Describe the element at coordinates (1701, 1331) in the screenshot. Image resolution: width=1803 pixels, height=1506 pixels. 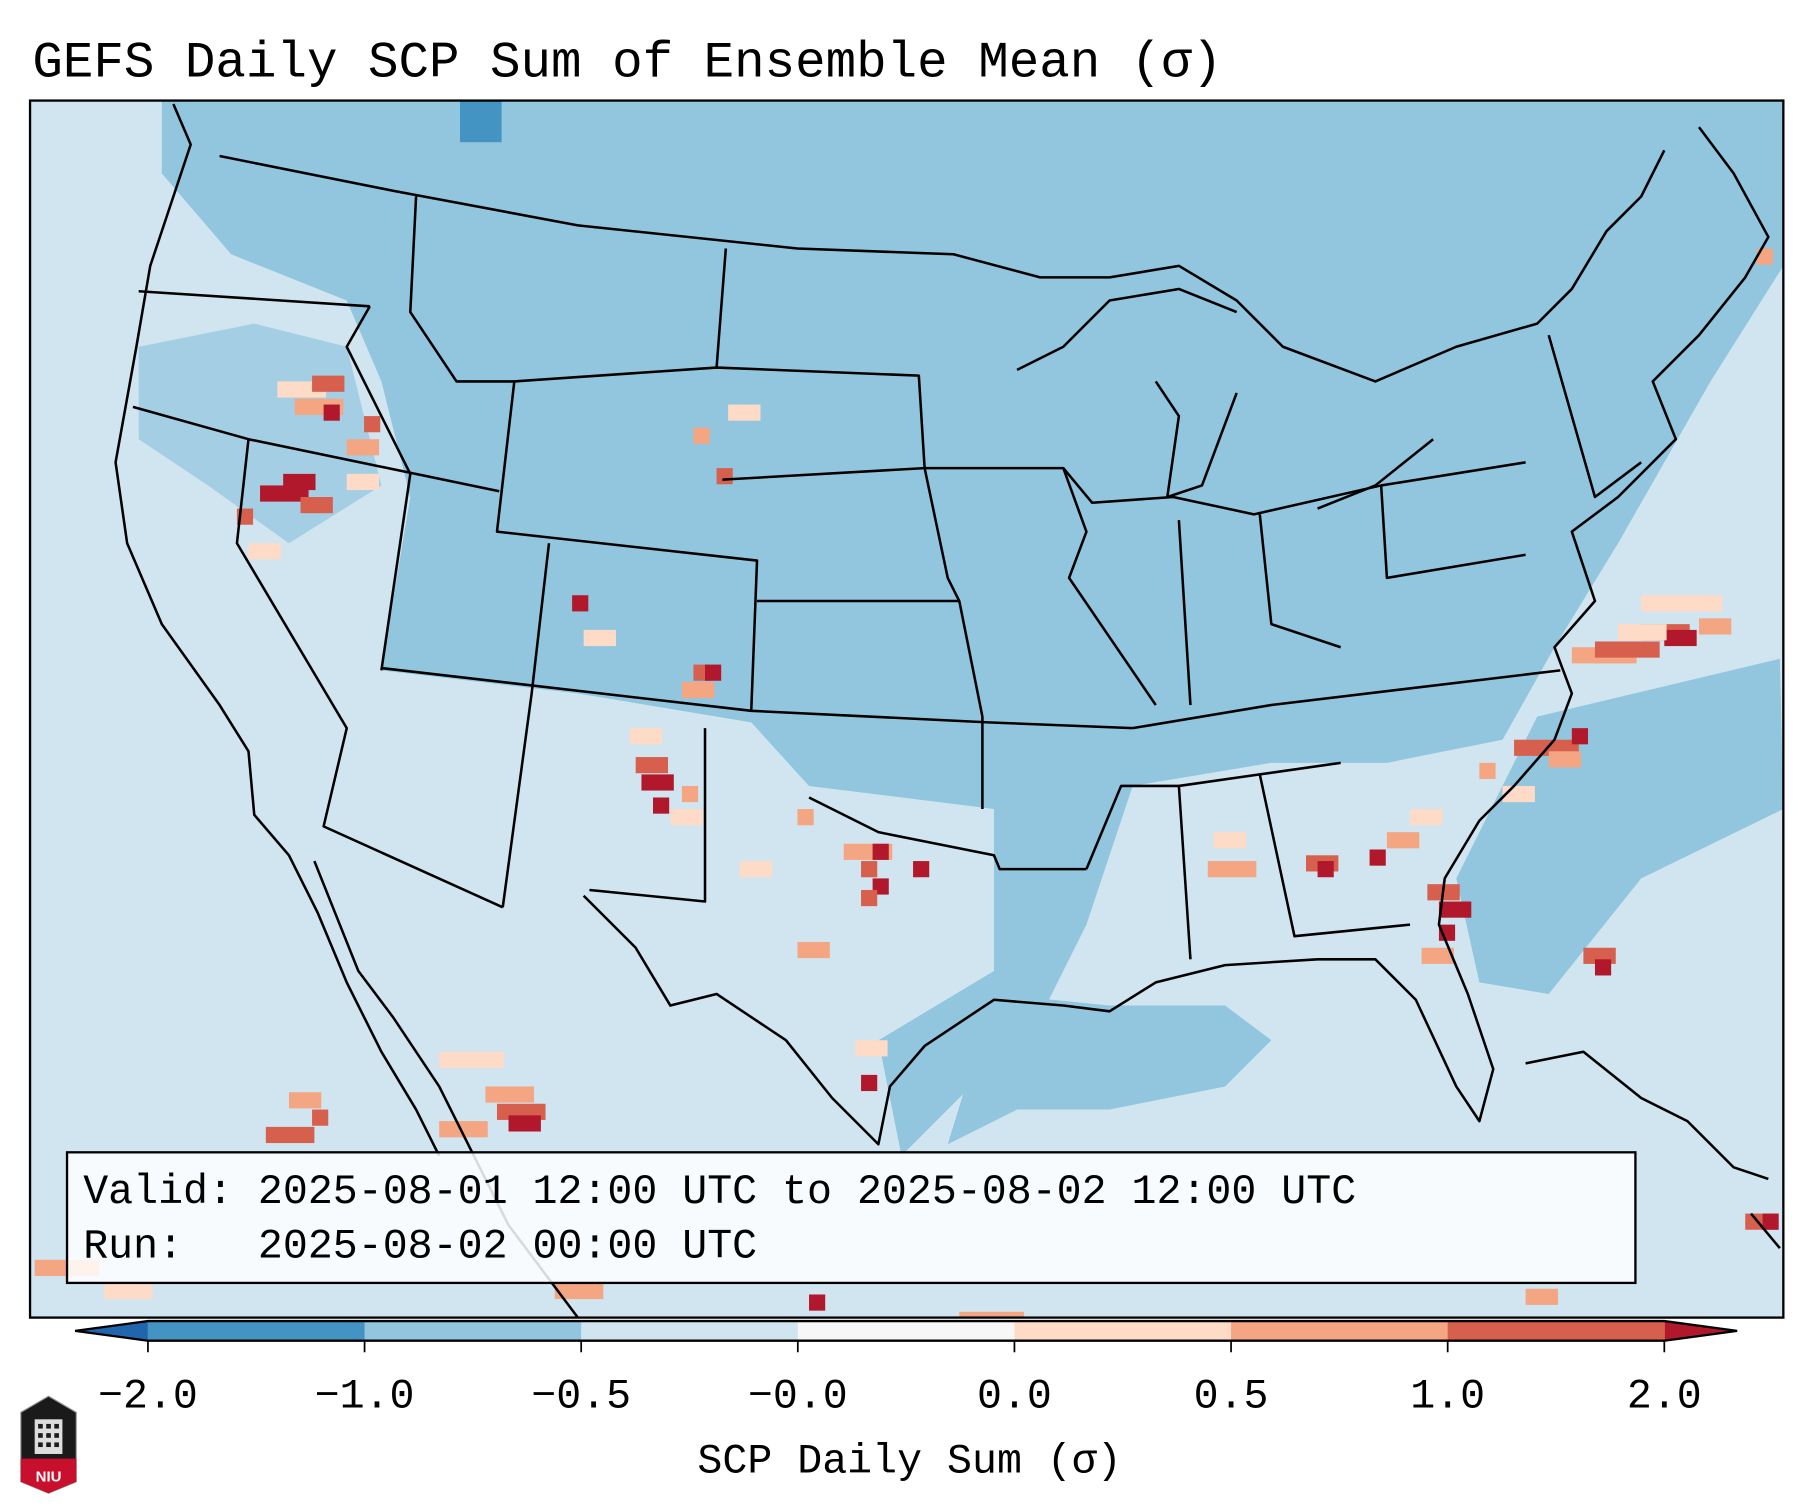
I see `colorbar-over-extension` at that location.